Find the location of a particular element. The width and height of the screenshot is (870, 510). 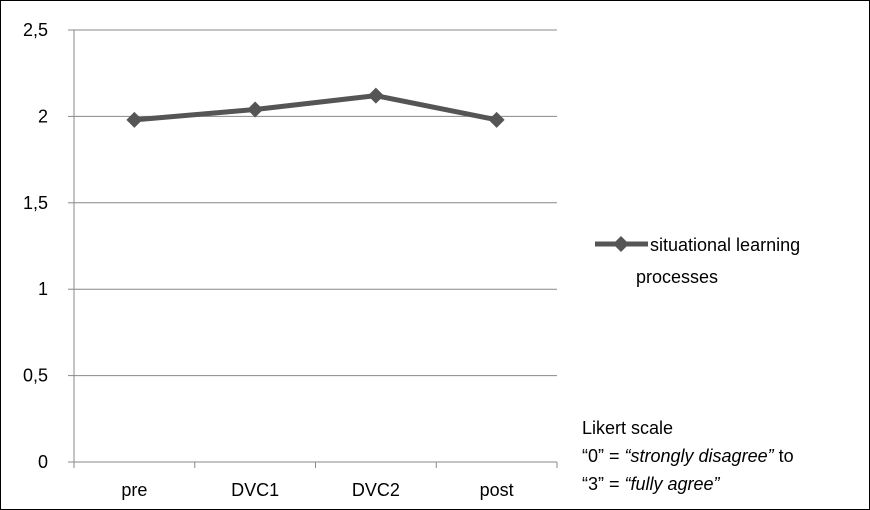

legend-label-line2: processes is located at coordinates (677, 277).